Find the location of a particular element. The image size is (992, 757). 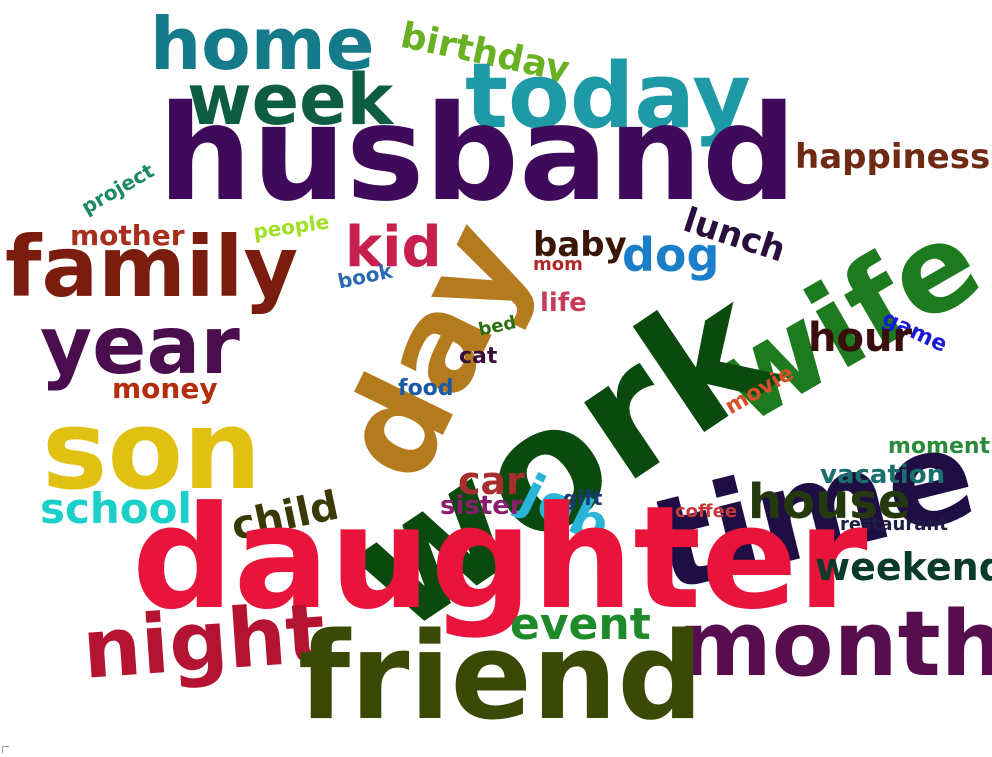

word-son: son is located at coordinates (152, 450).